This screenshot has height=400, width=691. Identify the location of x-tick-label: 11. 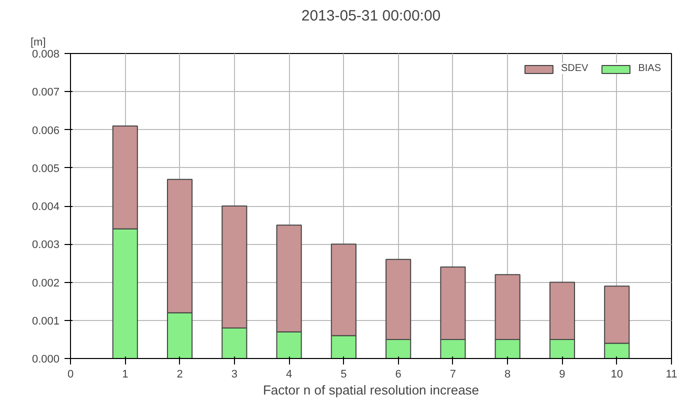
(672, 374).